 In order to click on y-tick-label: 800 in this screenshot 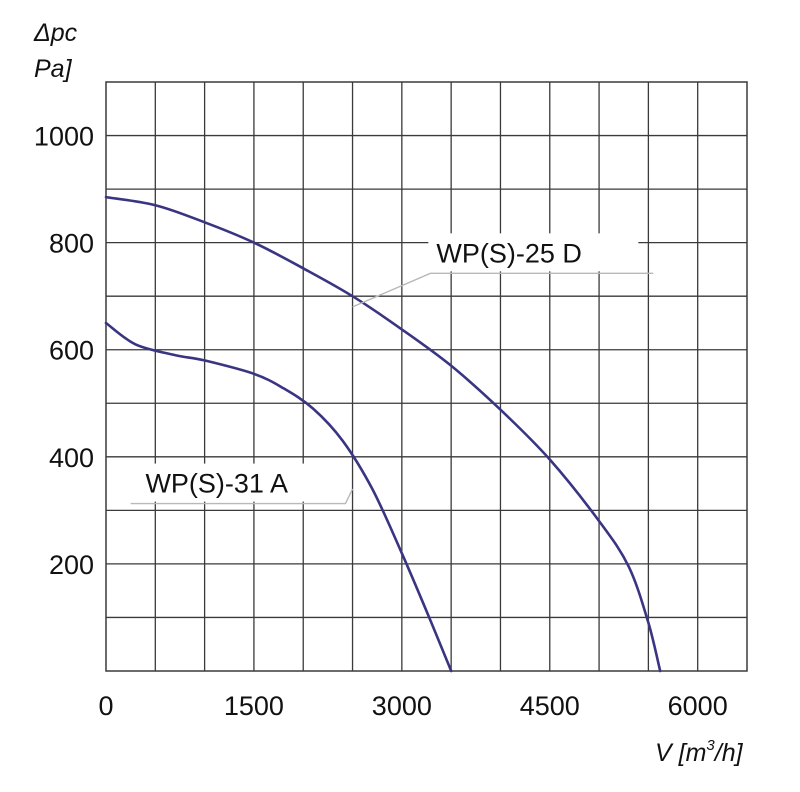, I will do `click(71, 244)`.